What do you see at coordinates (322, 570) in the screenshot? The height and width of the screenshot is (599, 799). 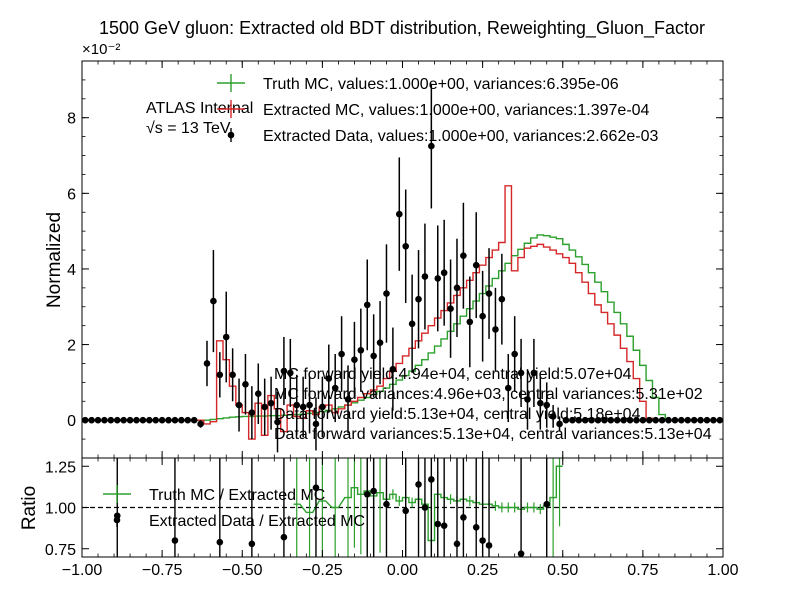 I see `x-tick-label: −0.25` at bounding box center [322, 570].